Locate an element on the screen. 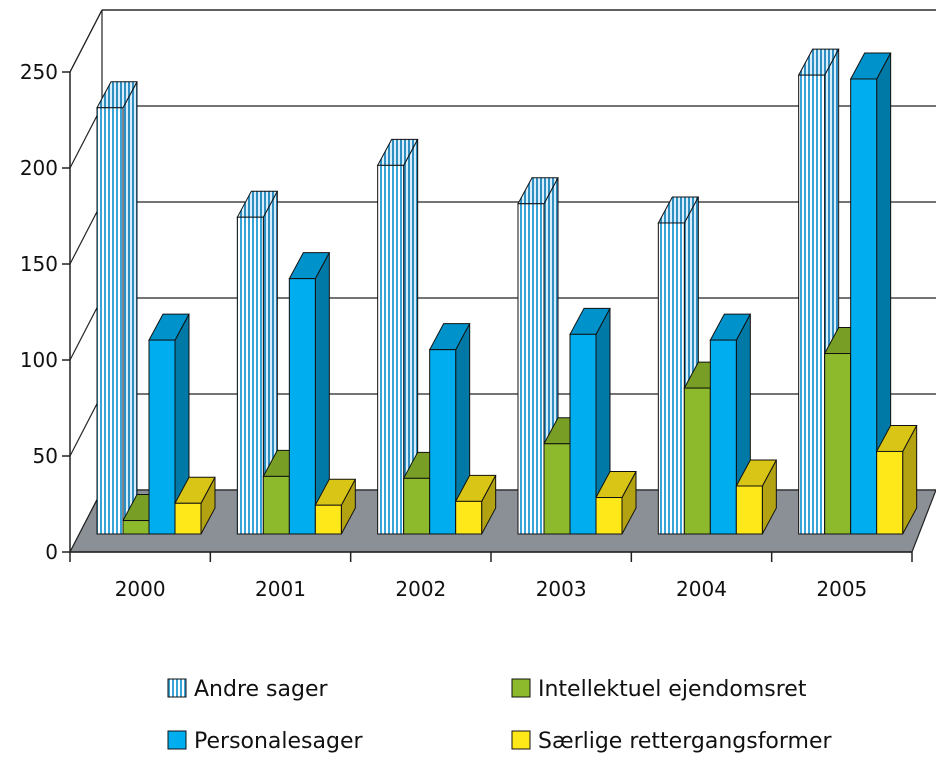 The height and width of the screenshot is (765, 936). x-tick-label: 2001 is located at coordinates (280, 589).